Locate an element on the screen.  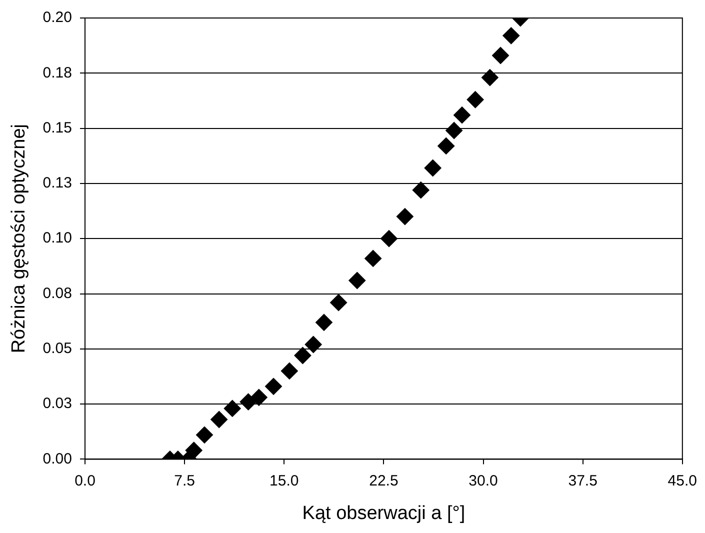
y-tick-label: 0.08 is located at coordinates (57, 293).